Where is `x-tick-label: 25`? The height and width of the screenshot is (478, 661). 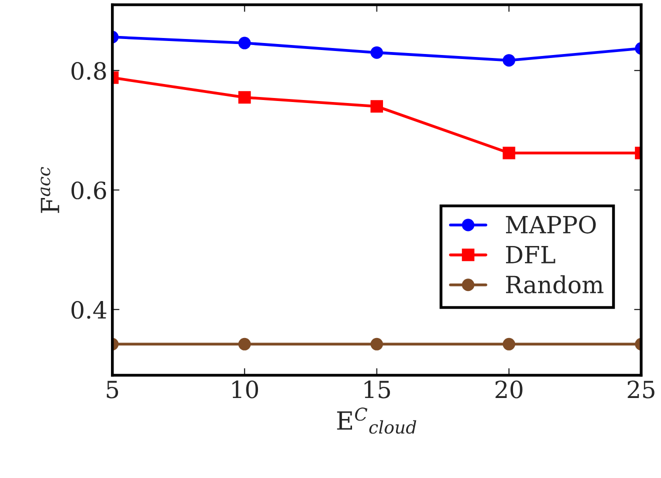 x-tick-label: 25 is located at coordinates (641, 389).